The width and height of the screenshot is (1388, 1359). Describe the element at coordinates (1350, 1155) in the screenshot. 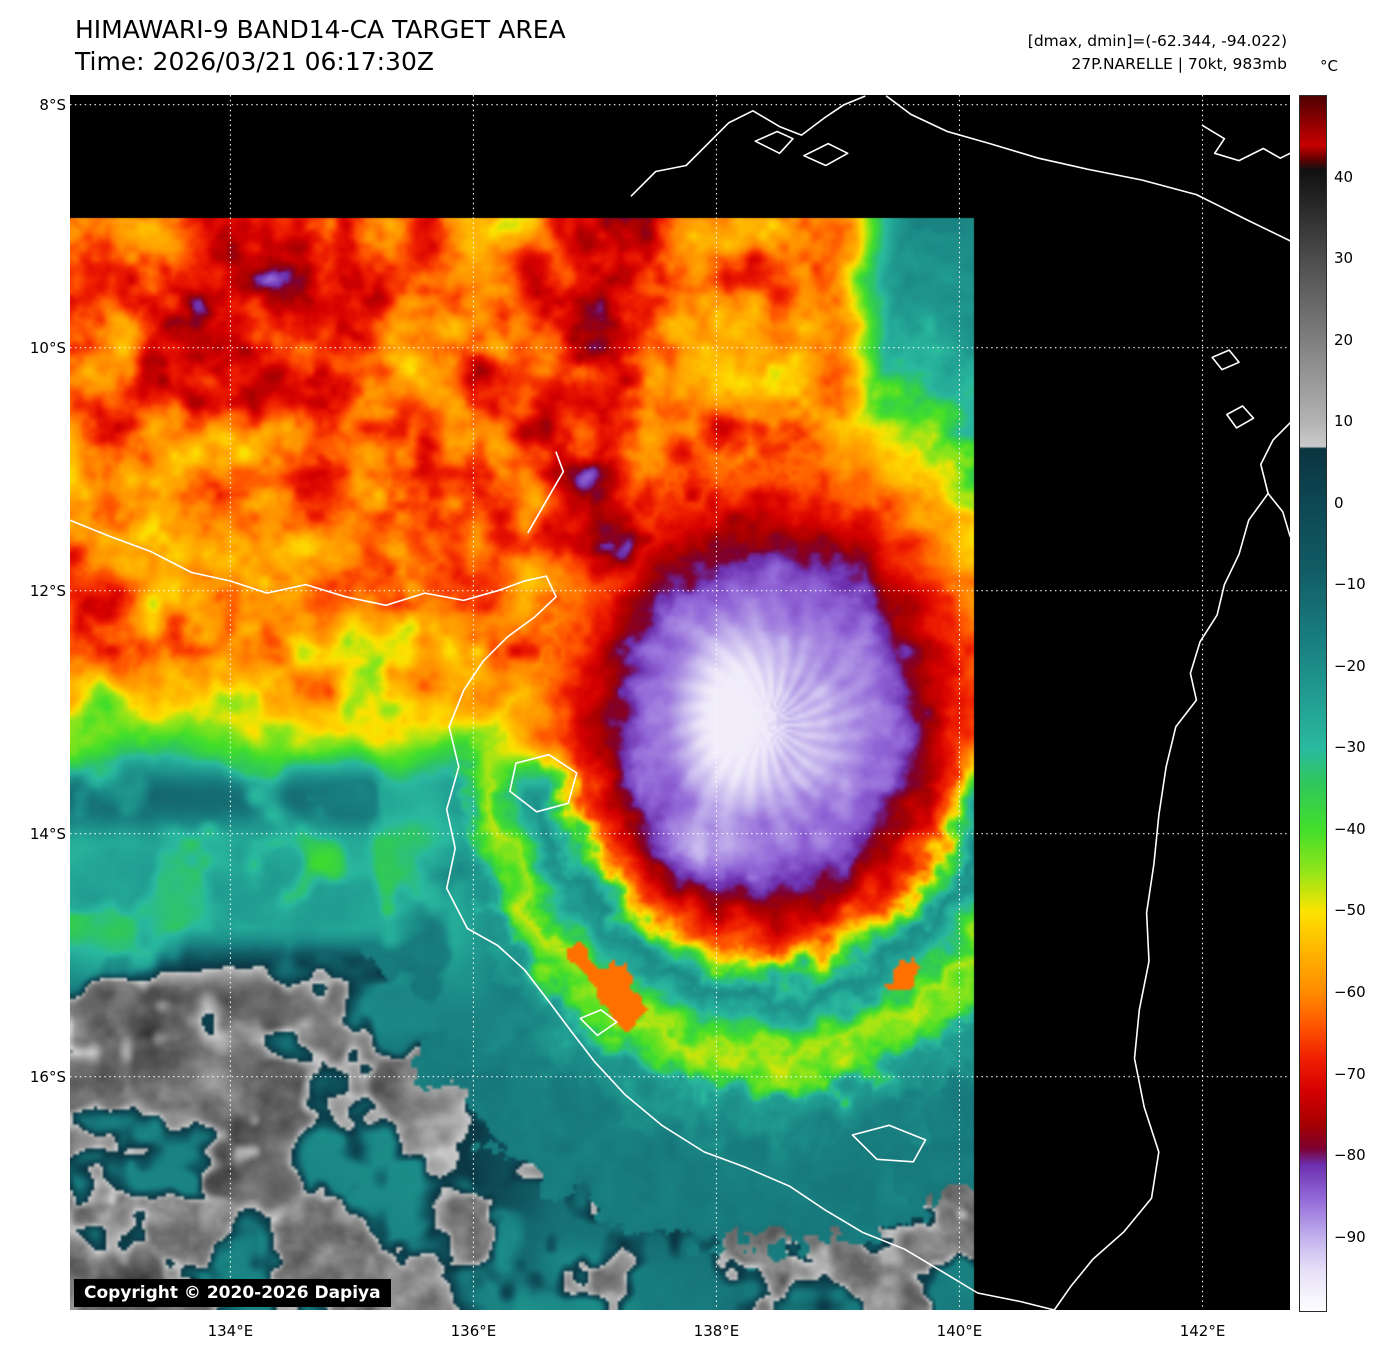

I see `colorbar-tick-label: −80` at that location.